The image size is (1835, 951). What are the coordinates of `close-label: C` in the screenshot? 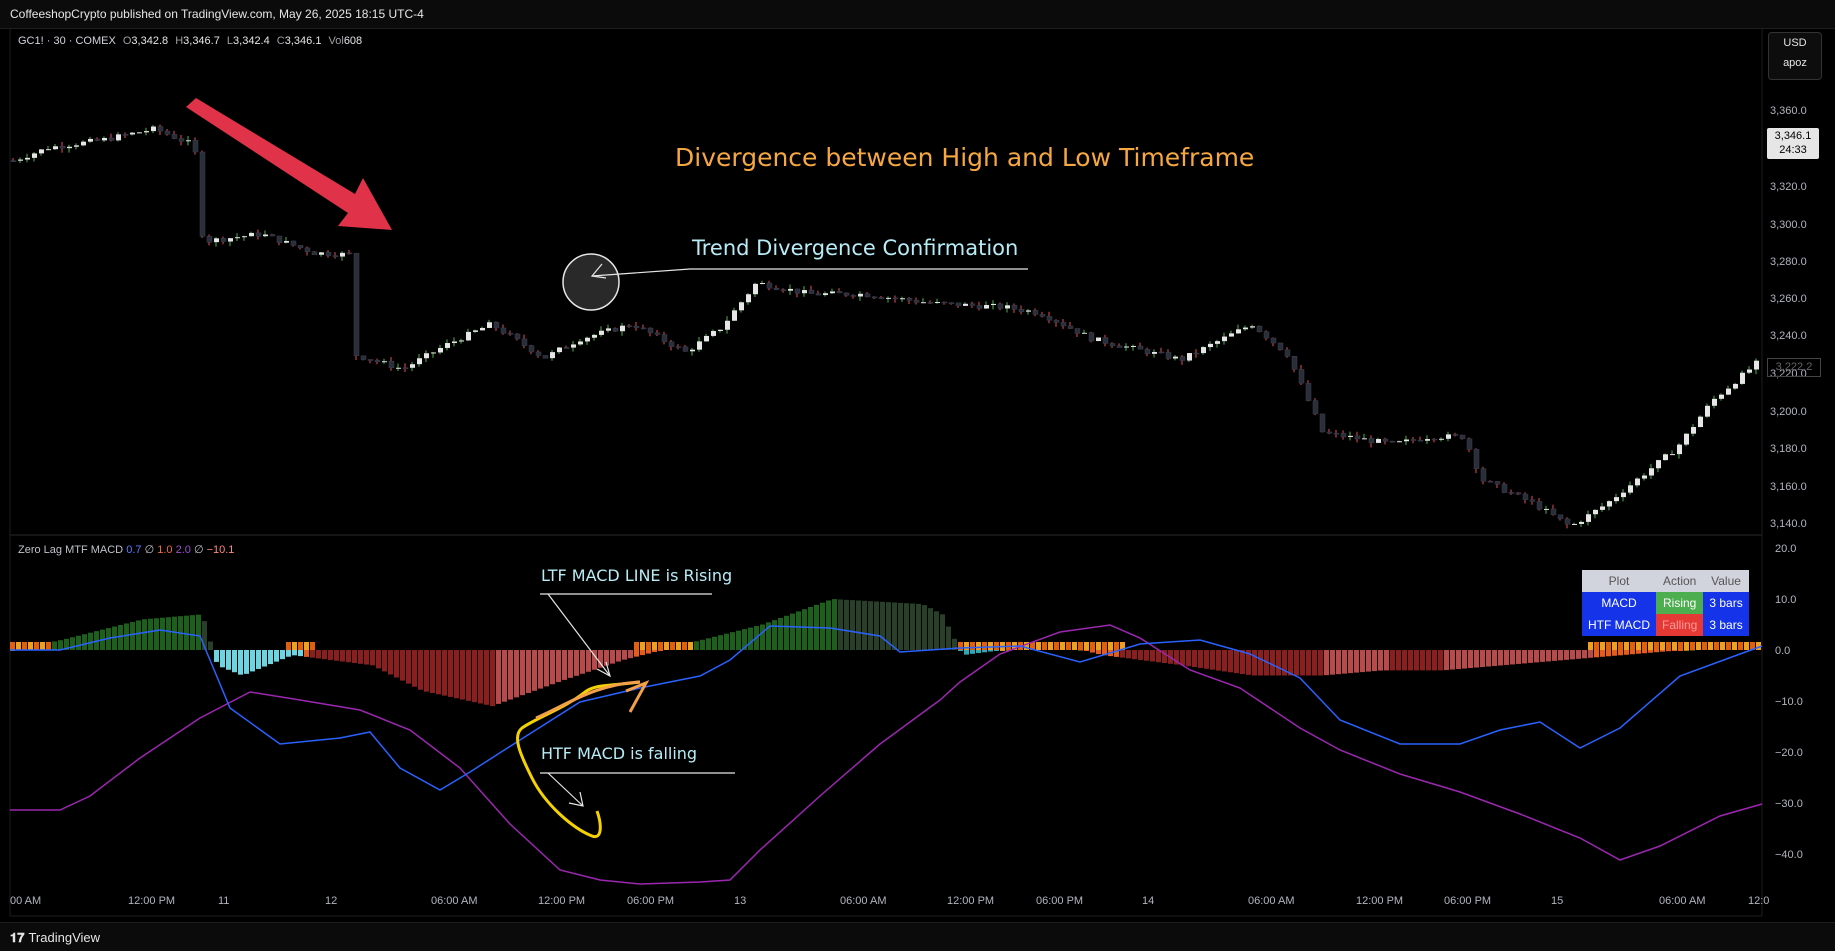 It's located at (280, 41).